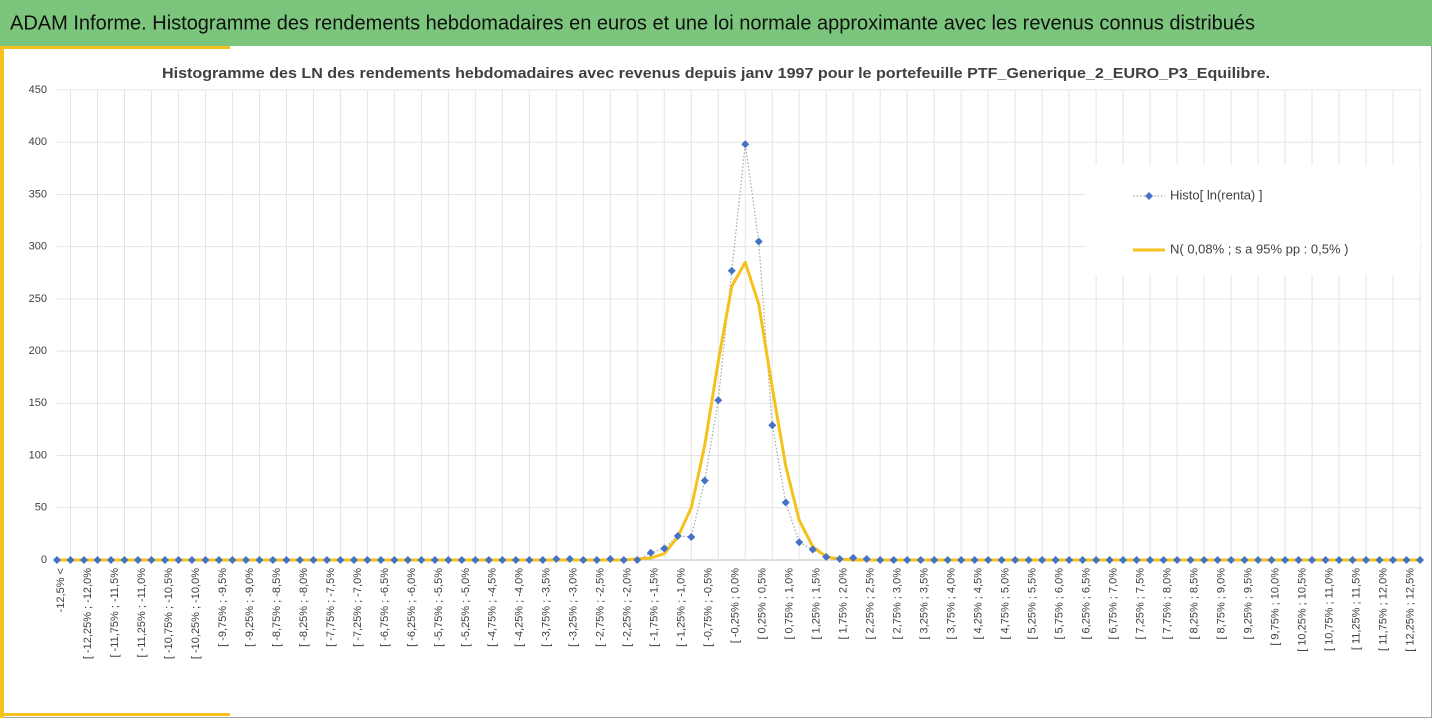 Image resolution: width=1432 pixels, height=723 pixels. I want to click on legend-box, so click(1252, 220).